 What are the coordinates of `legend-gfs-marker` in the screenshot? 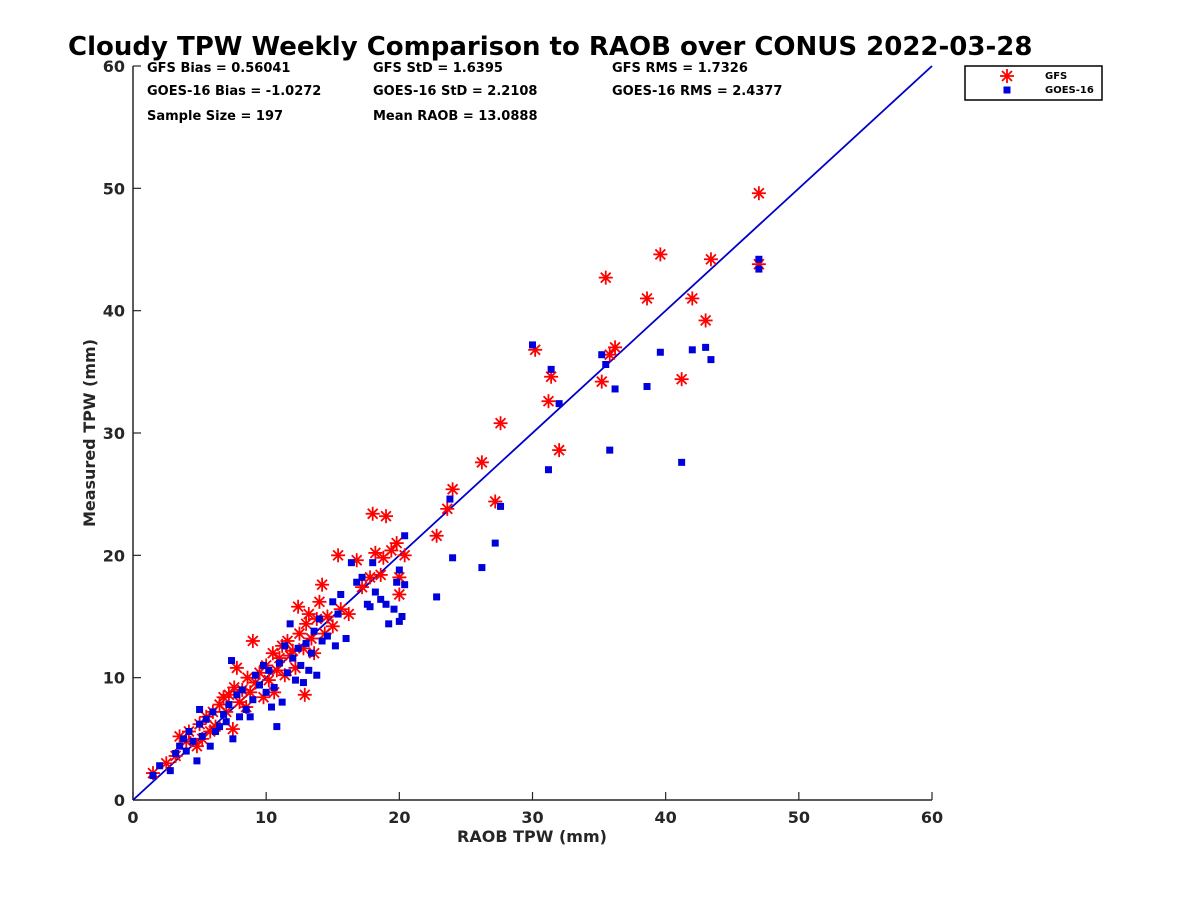 It's located at (1007, 76).